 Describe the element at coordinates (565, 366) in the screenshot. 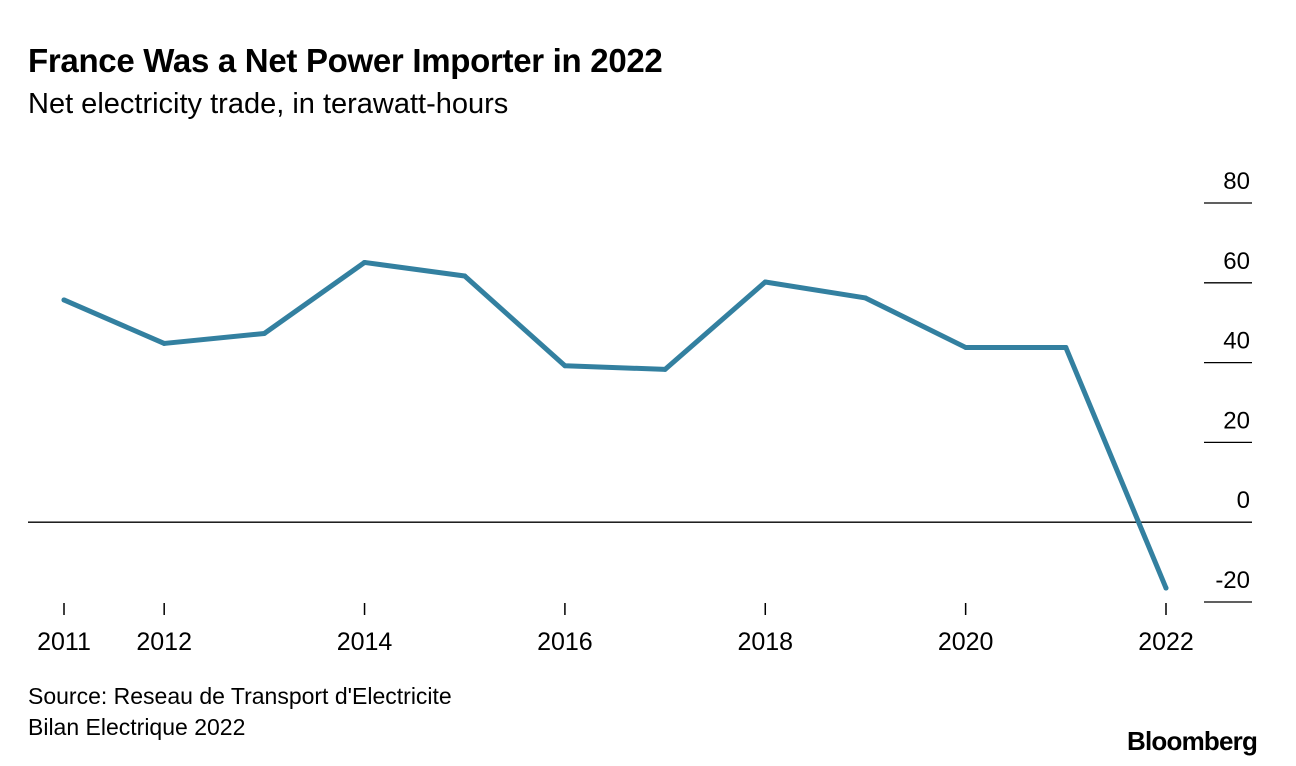

I see `data-point-2016` at that location.